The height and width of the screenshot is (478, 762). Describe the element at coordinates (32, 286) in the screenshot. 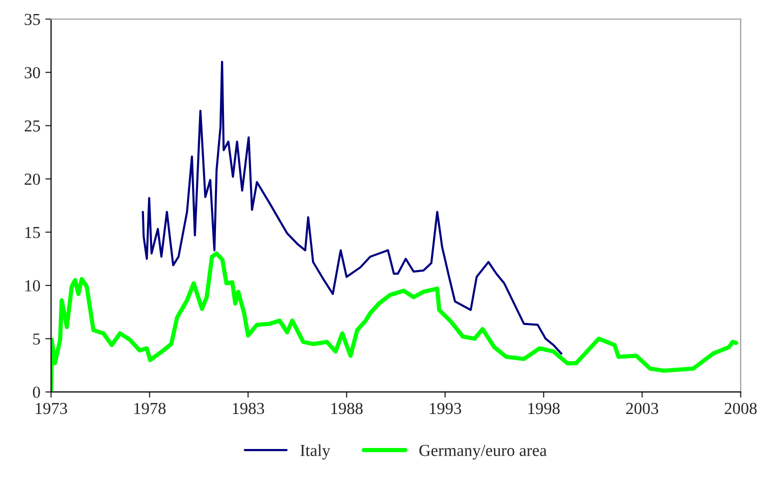

I see `y-tick-label: 10` at that location.